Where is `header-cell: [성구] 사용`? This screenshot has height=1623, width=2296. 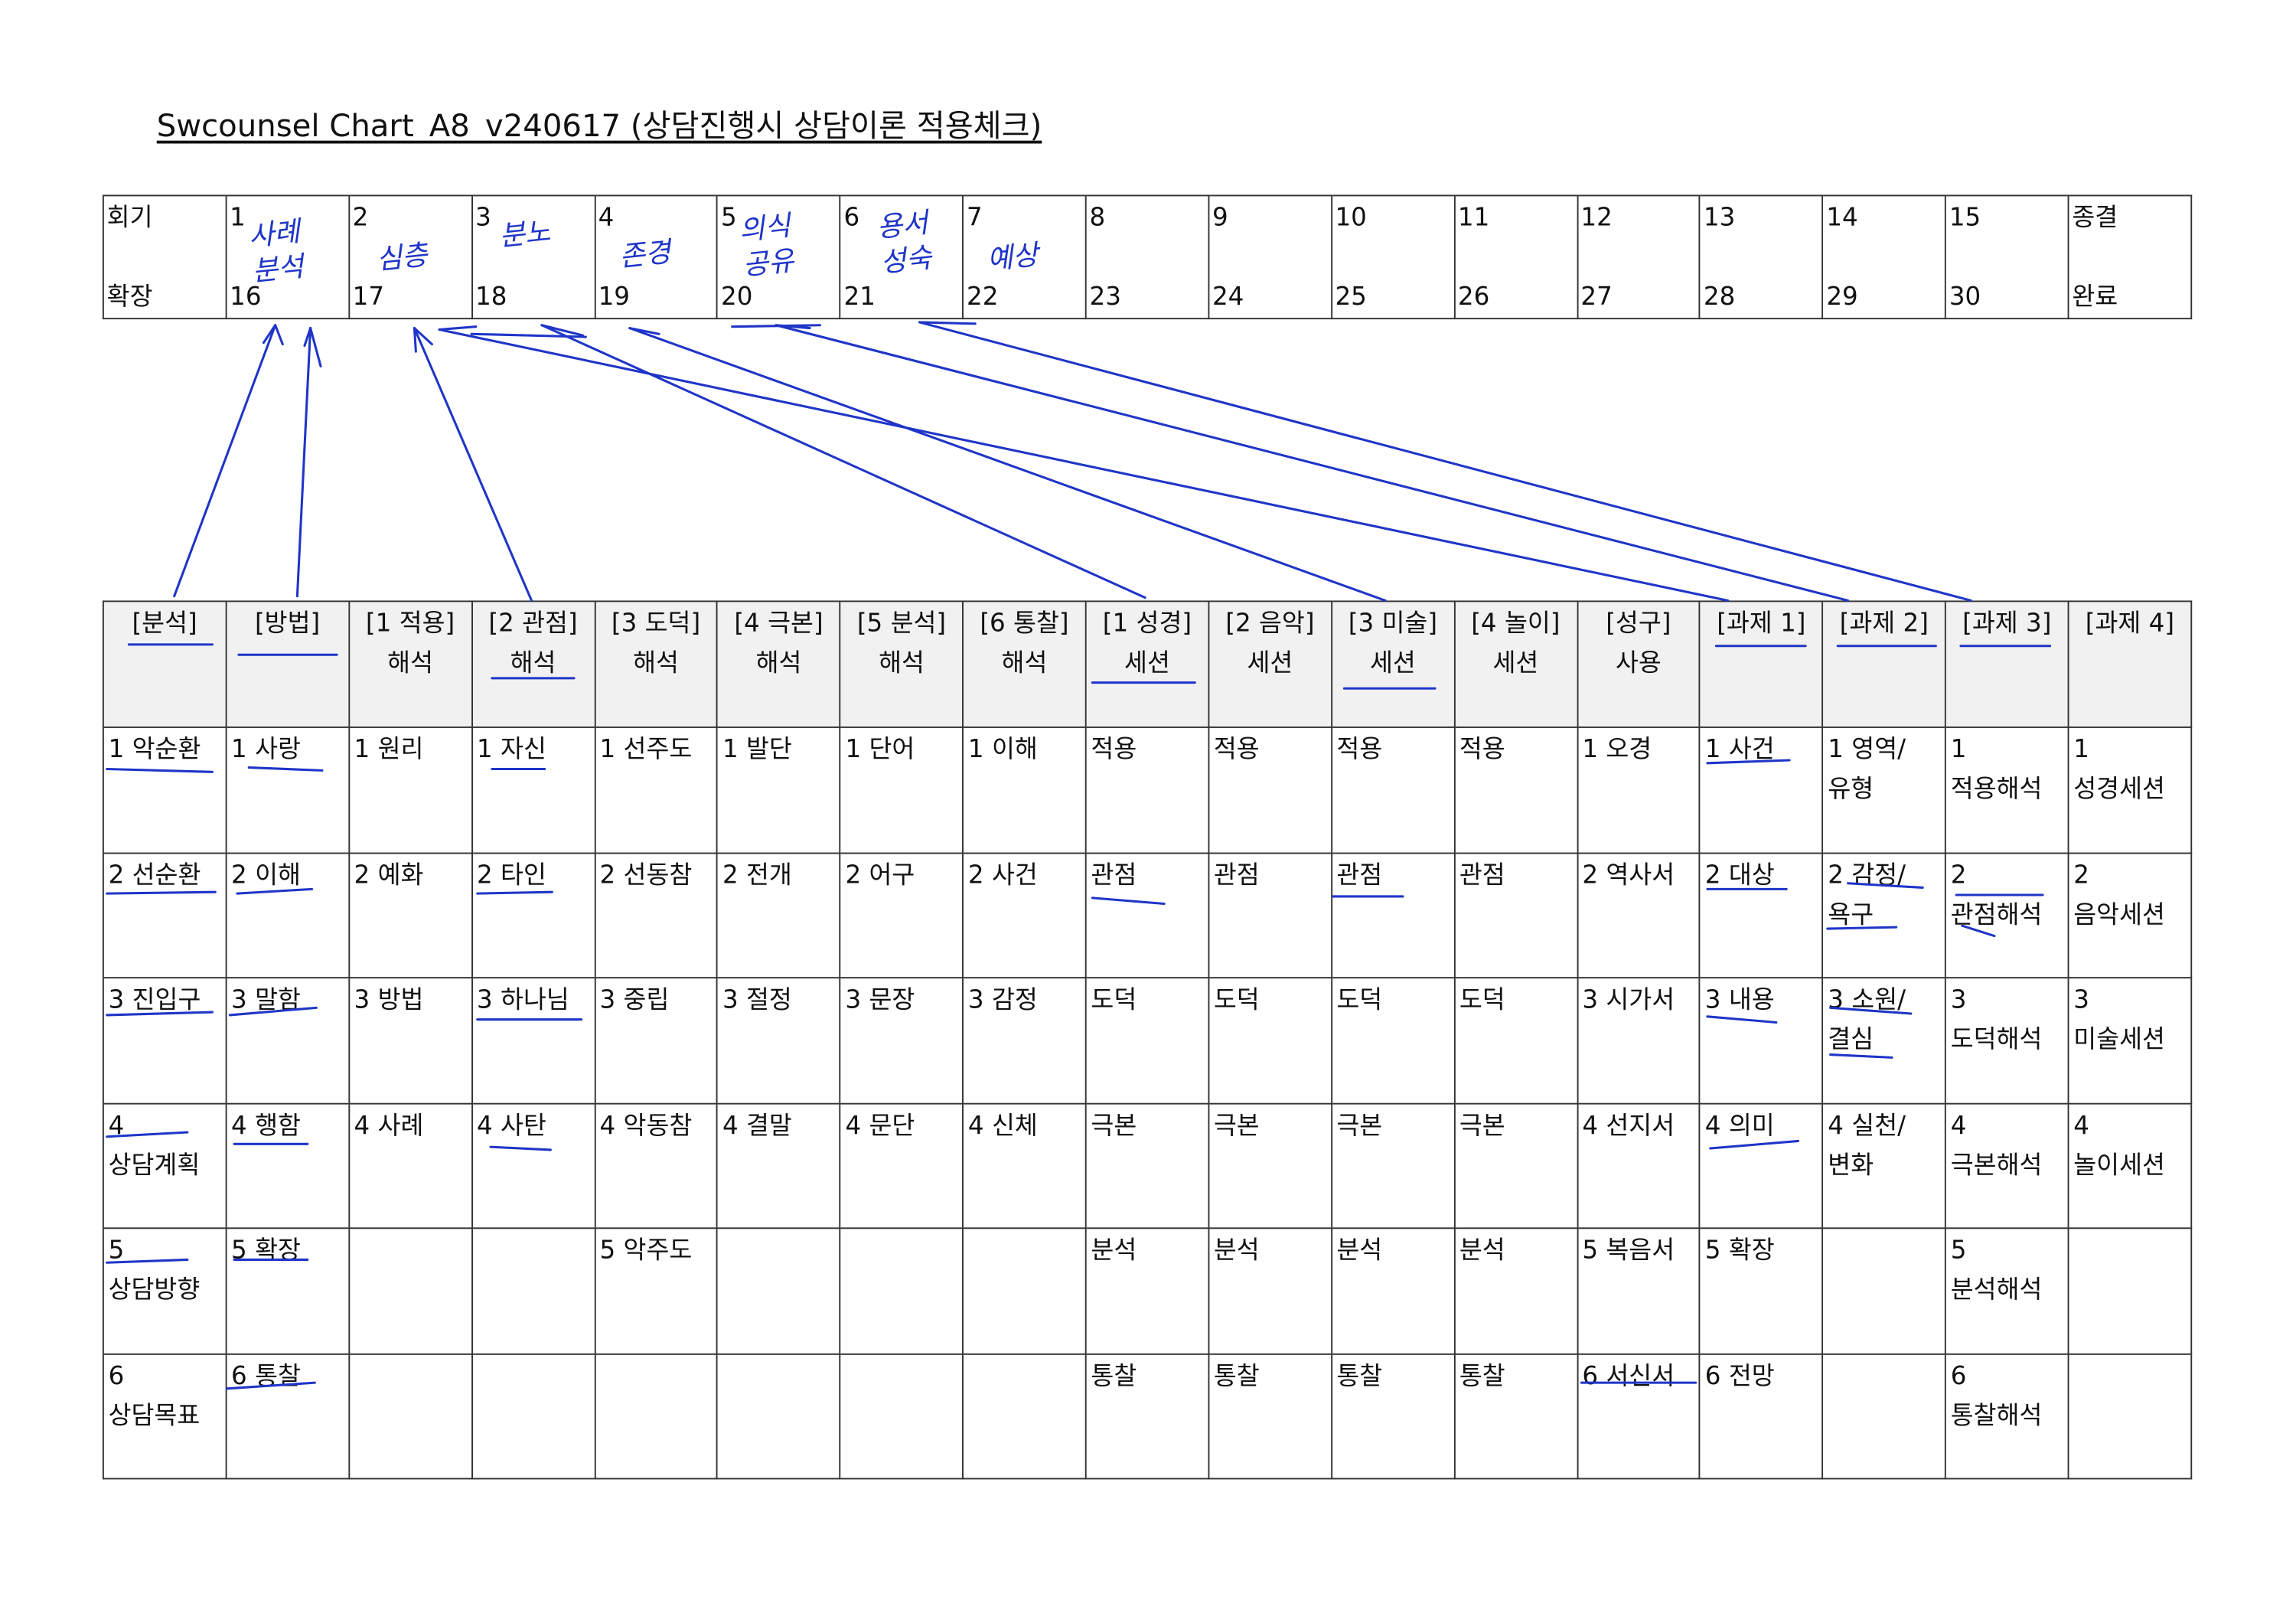 header-cell: [성구] 사용 is located at coordinates (1638, 664).